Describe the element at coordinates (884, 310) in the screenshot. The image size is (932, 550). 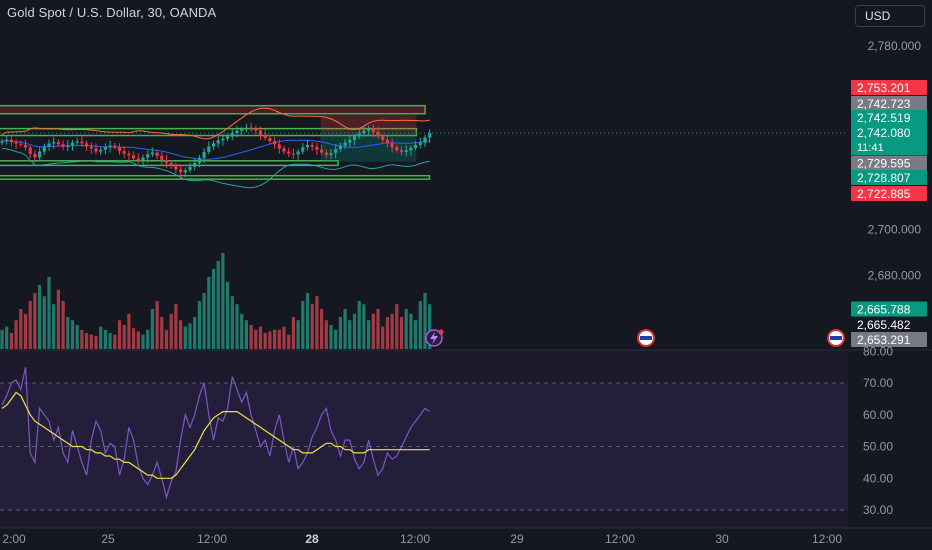
I see `price-label: 2,665.788` at that location.